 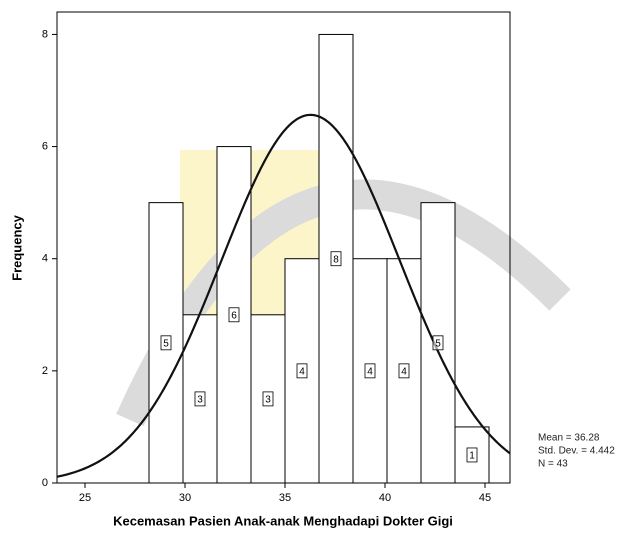 What do you see at coordinates (45, 483) in the screenshot?
I see `y-tick-label: 0` at bounding box center [45, 483].